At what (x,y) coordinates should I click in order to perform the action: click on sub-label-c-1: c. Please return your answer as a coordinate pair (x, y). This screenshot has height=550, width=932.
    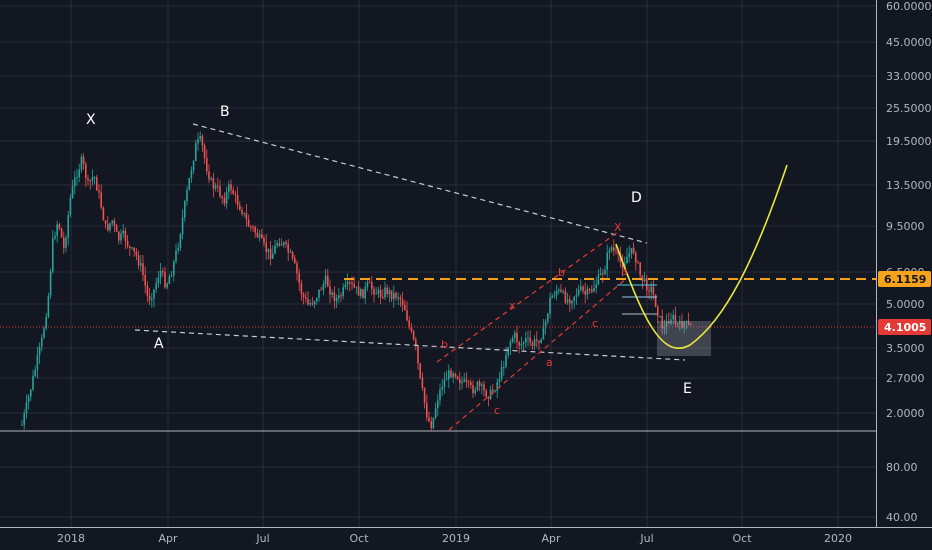
    Looking at the image, I should click on (497, 410).